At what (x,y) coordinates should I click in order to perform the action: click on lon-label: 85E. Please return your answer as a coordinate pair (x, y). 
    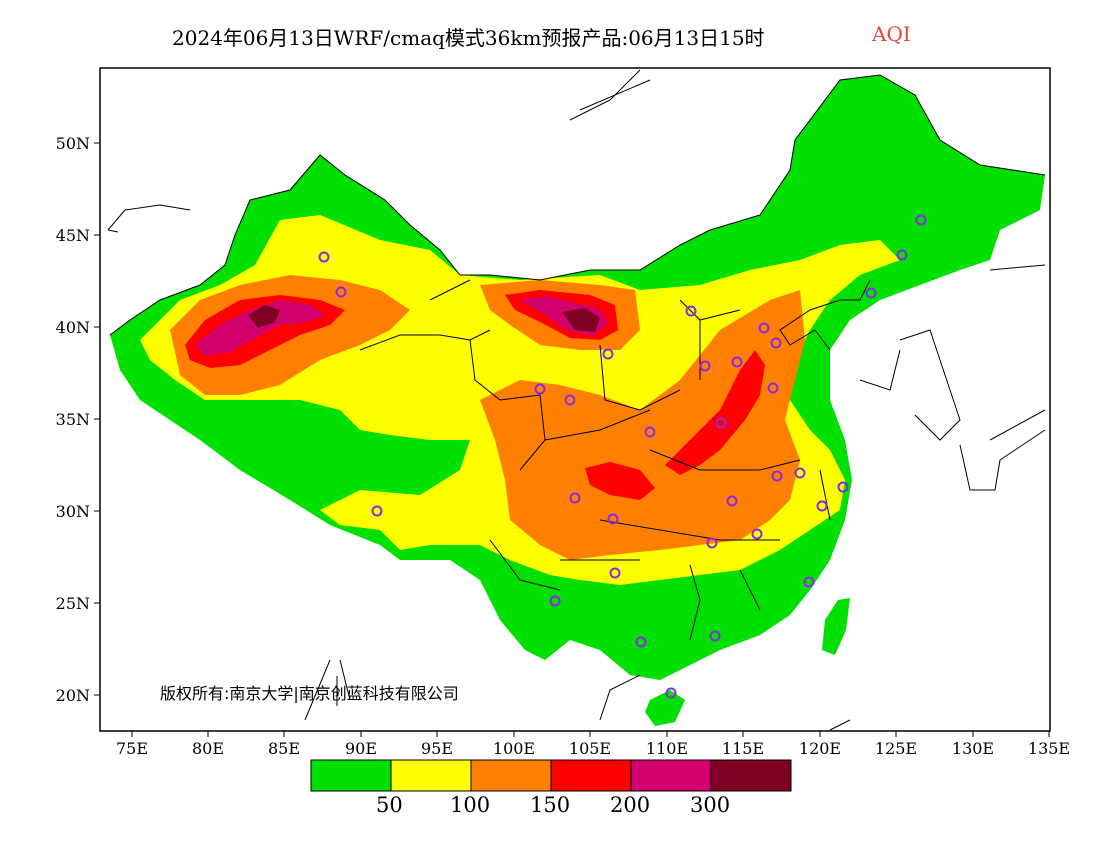
    Looking at the image, I should click on (284, 748).